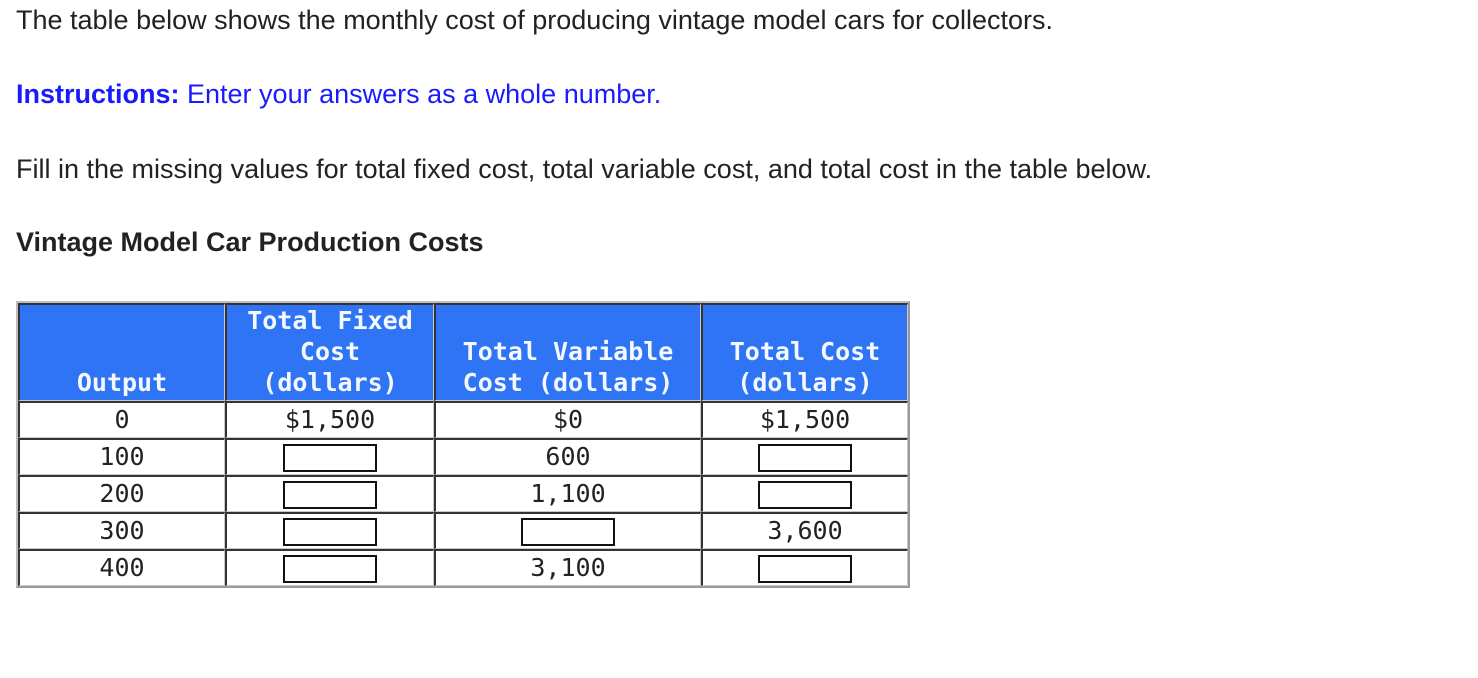 The image size is (1478, 678). I want to click on table-row: 200 1,100, so click(463, 493).